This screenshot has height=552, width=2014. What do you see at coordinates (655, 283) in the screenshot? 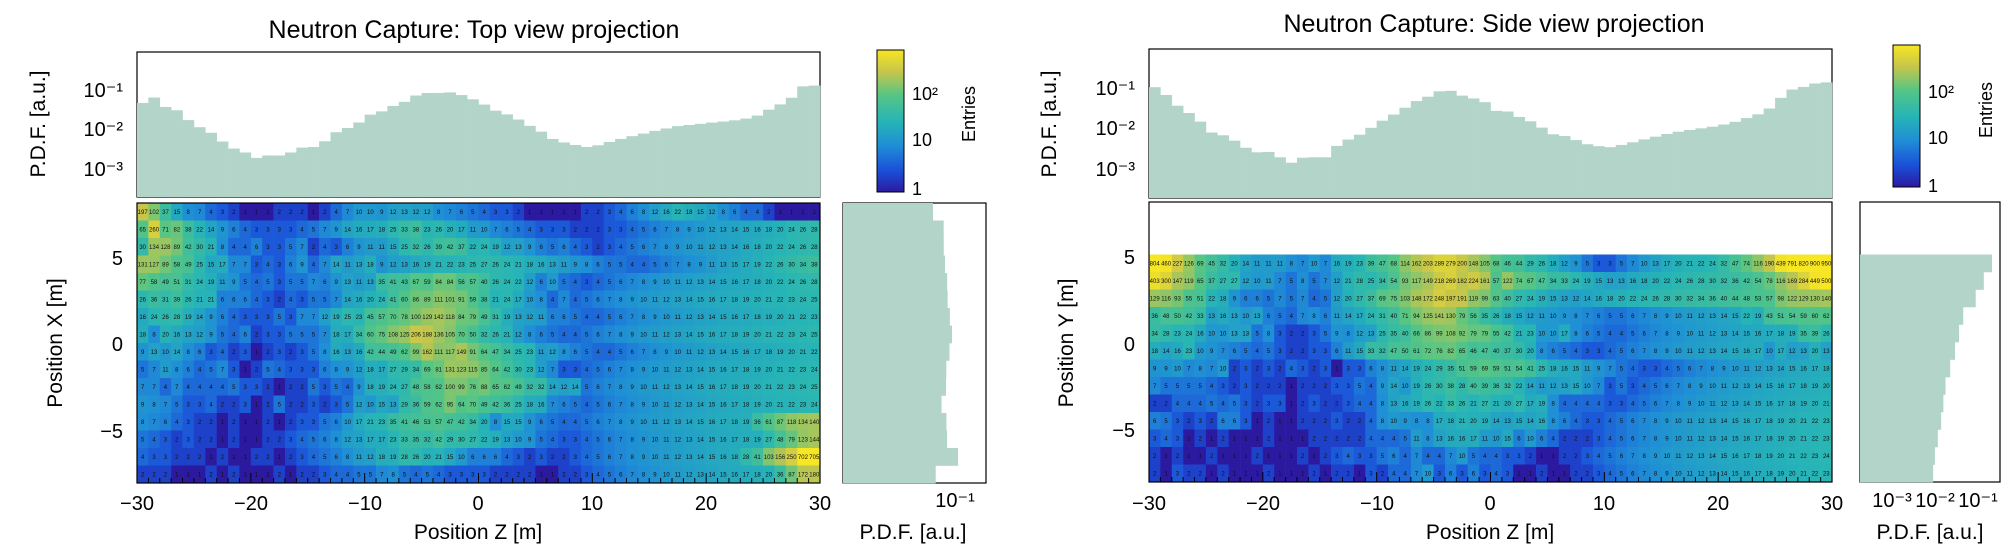
I see `heatmap-cell-value: 9` at bounding box center [655, 283].